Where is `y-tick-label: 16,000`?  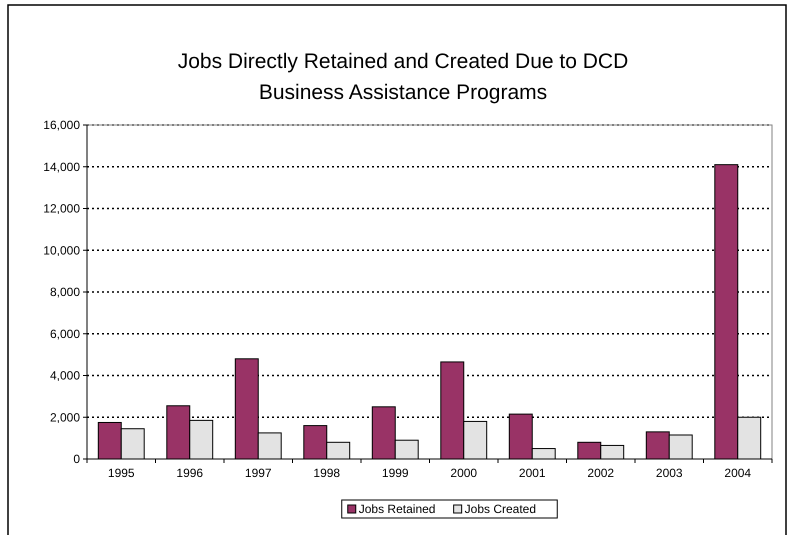
y-tick-label: 16,000 is located at coordinates (61, 125).